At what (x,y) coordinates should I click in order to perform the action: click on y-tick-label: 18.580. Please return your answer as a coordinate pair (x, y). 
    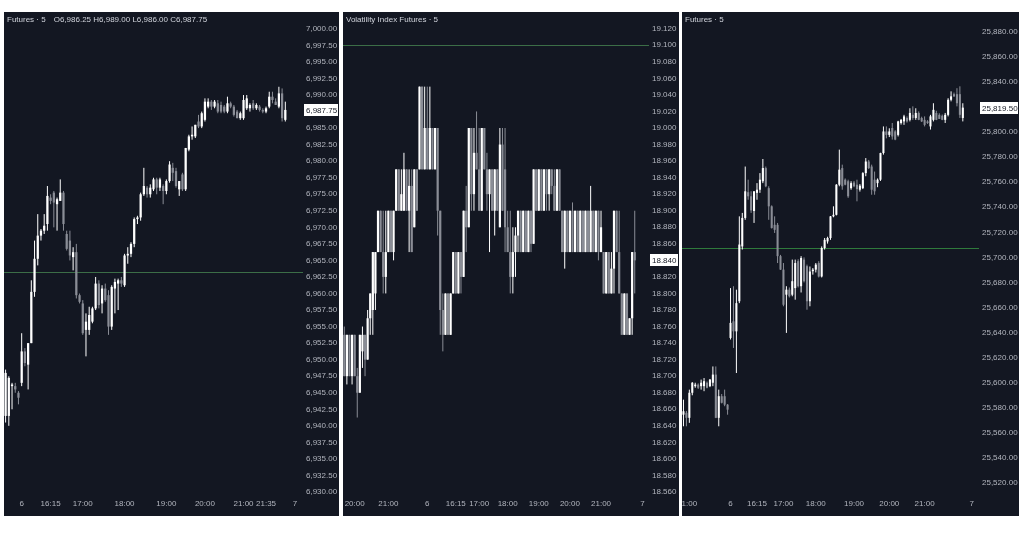
    Looking at the image, I should click on (665, 475).